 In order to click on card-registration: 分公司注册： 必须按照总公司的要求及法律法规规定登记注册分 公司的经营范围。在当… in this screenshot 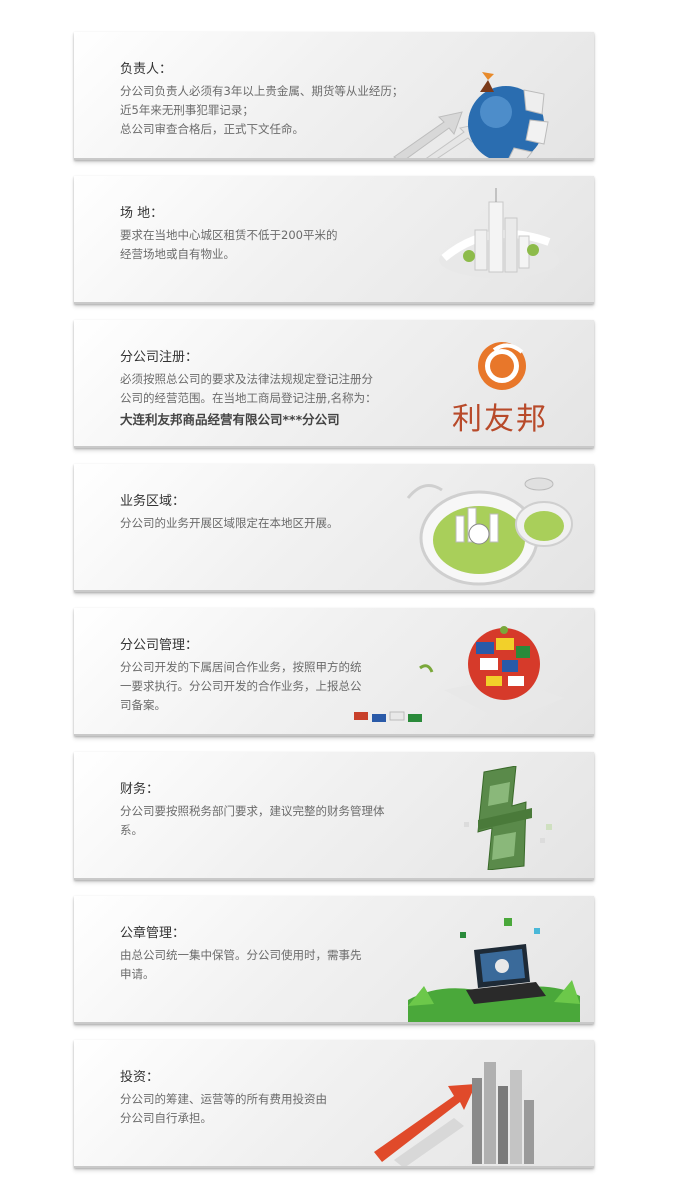, I will do `click(334, 384)`.